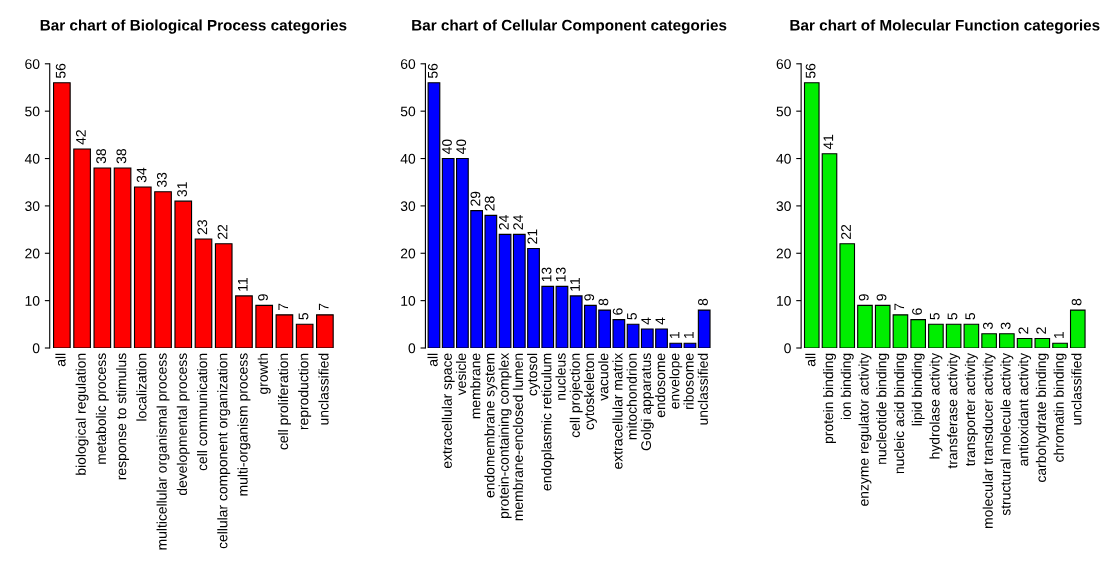 This screenshot has height=580, width=1105. I want to click on x-tick-label: nucleus, so click(560, 376).